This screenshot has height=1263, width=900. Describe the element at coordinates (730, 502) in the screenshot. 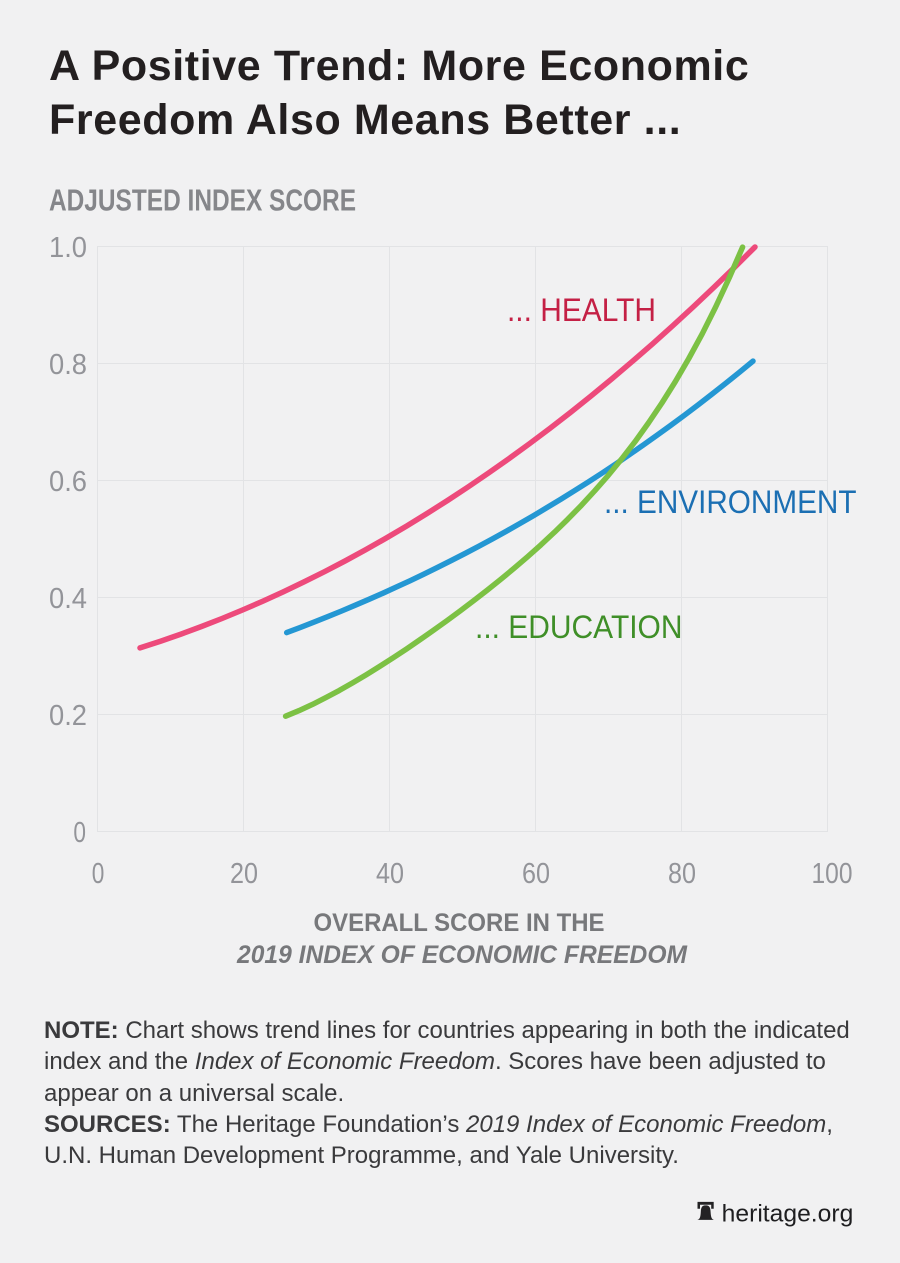

I see `svg-text: ... ENVIRONMENT` at that location.